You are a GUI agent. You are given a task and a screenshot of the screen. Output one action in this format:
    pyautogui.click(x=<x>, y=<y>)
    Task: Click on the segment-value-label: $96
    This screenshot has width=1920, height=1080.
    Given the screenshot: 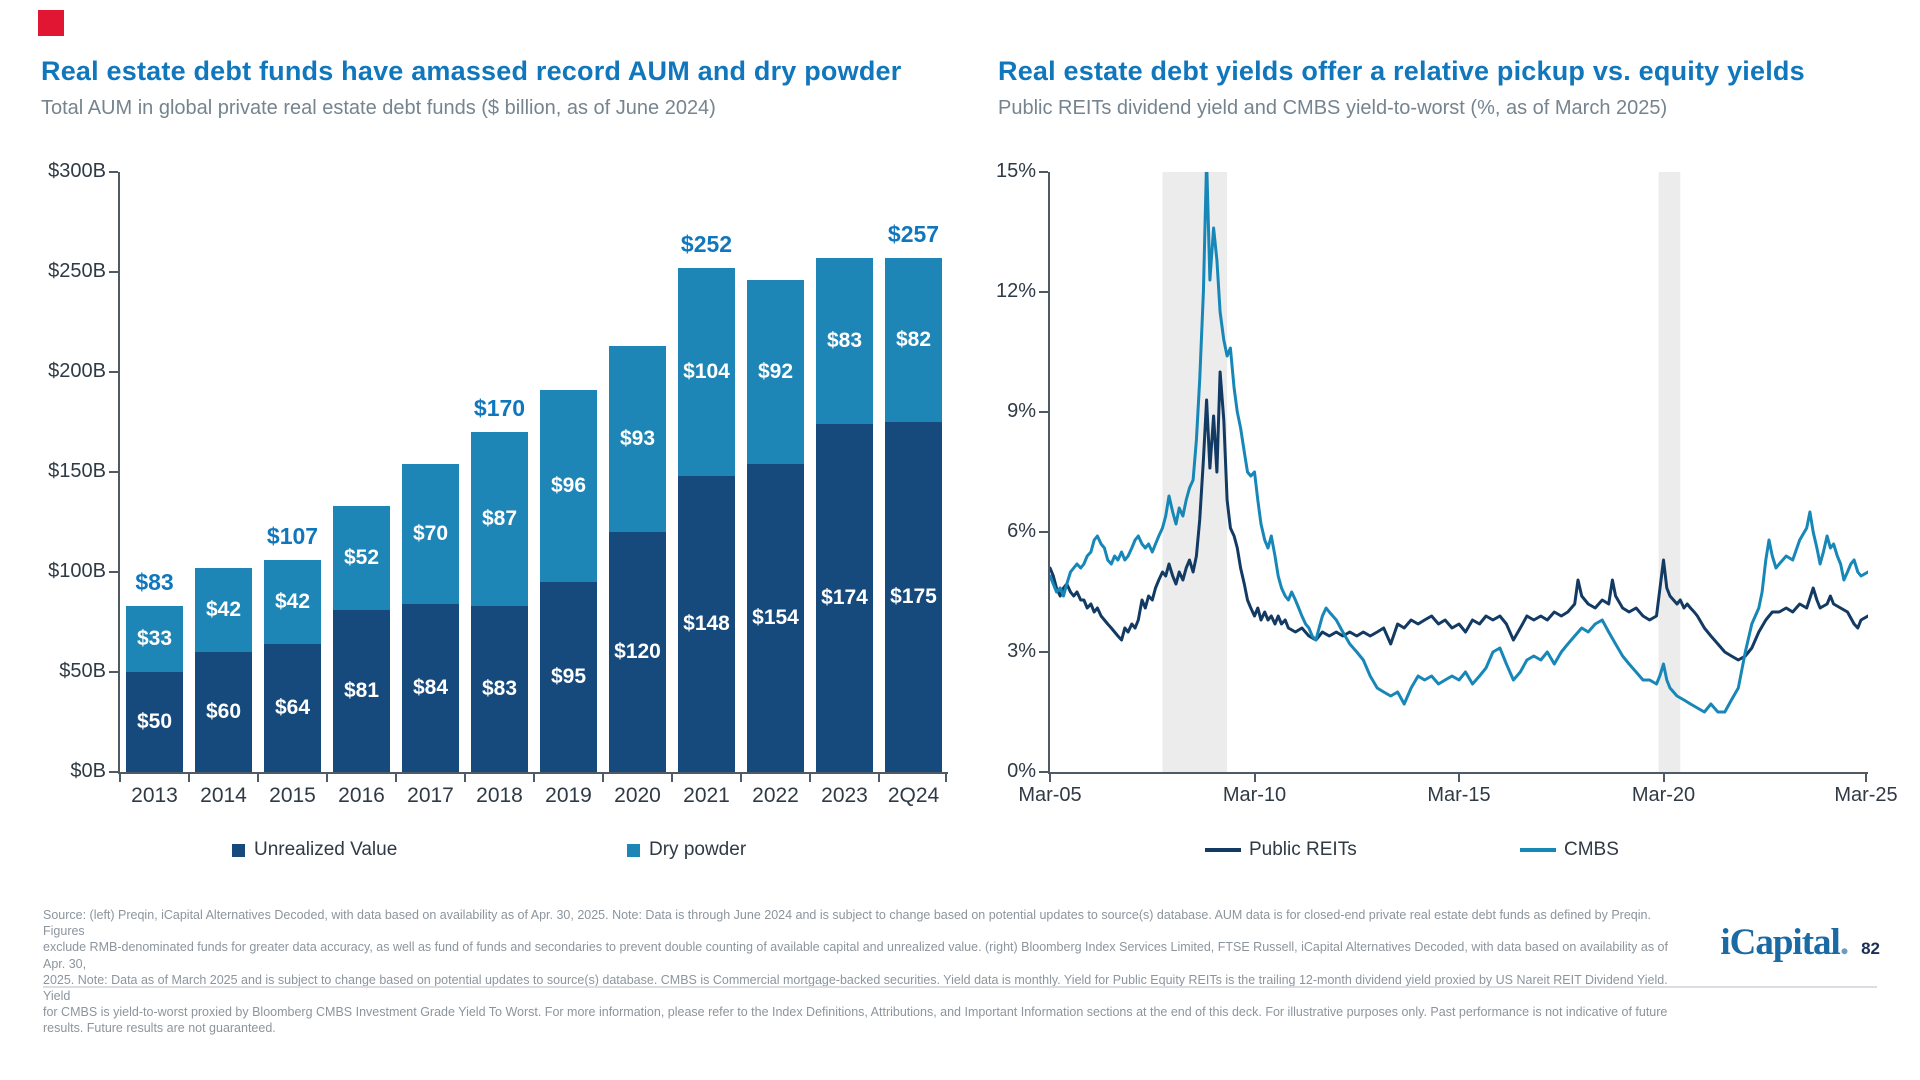 What is the action you would take?
    pyautogui.click(x=568, y=485)
    